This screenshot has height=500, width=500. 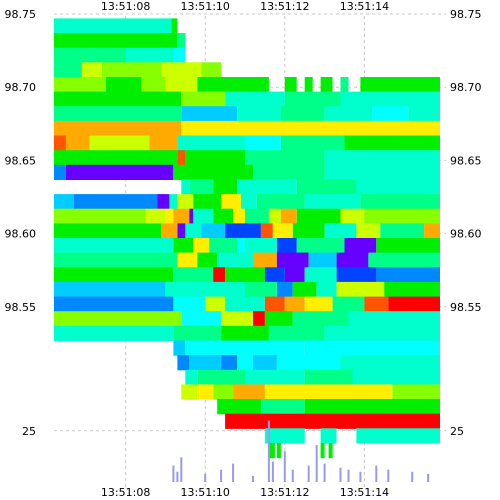 I want to click on y-tick-label-right: 98.65, so click(x=466, y=160).